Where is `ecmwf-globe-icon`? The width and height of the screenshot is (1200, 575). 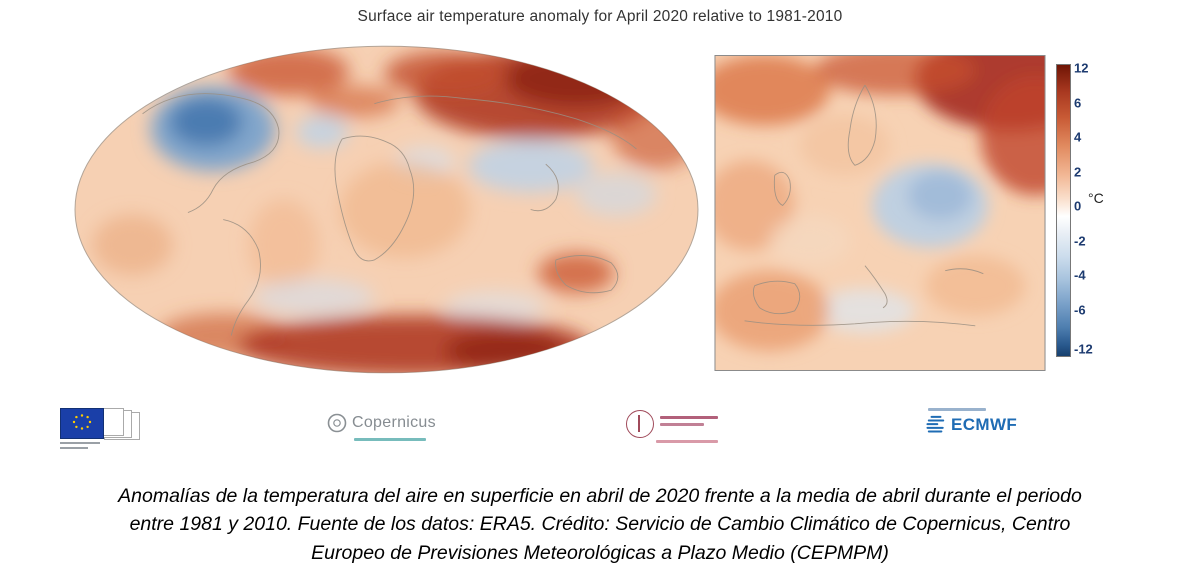 ecmwf-globe-icon is located at coordinates (935, 424).